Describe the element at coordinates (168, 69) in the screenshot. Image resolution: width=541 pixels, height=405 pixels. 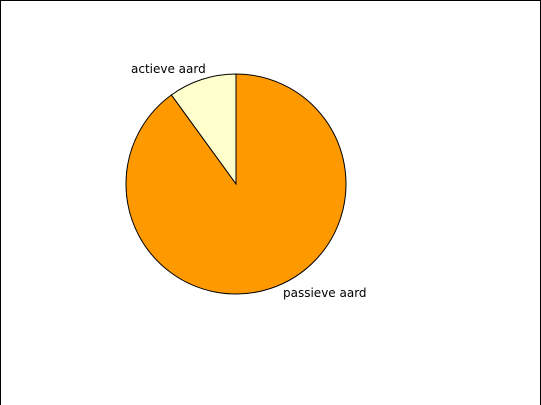
I see `slice-label-actieve-aard: actieve aard` at that location.